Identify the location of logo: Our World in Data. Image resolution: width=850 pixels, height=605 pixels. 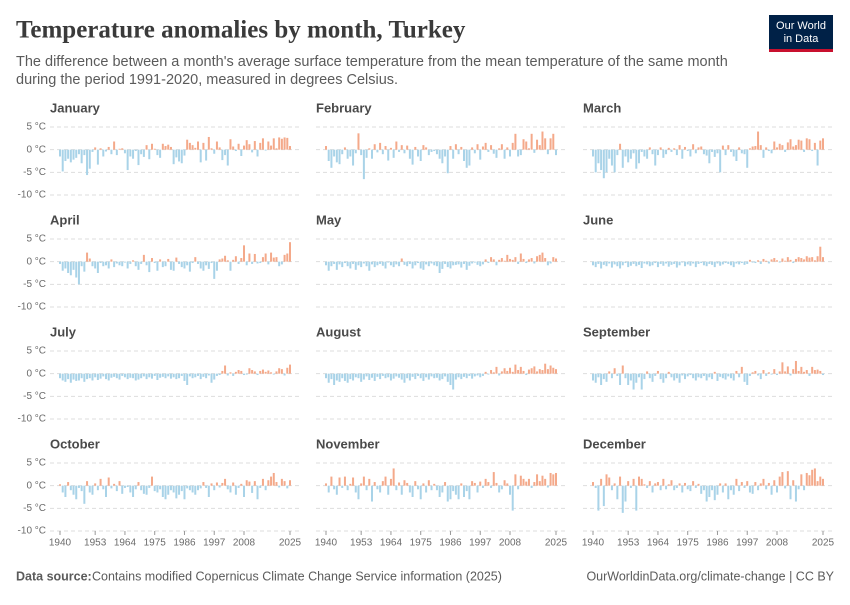
(801, 33).